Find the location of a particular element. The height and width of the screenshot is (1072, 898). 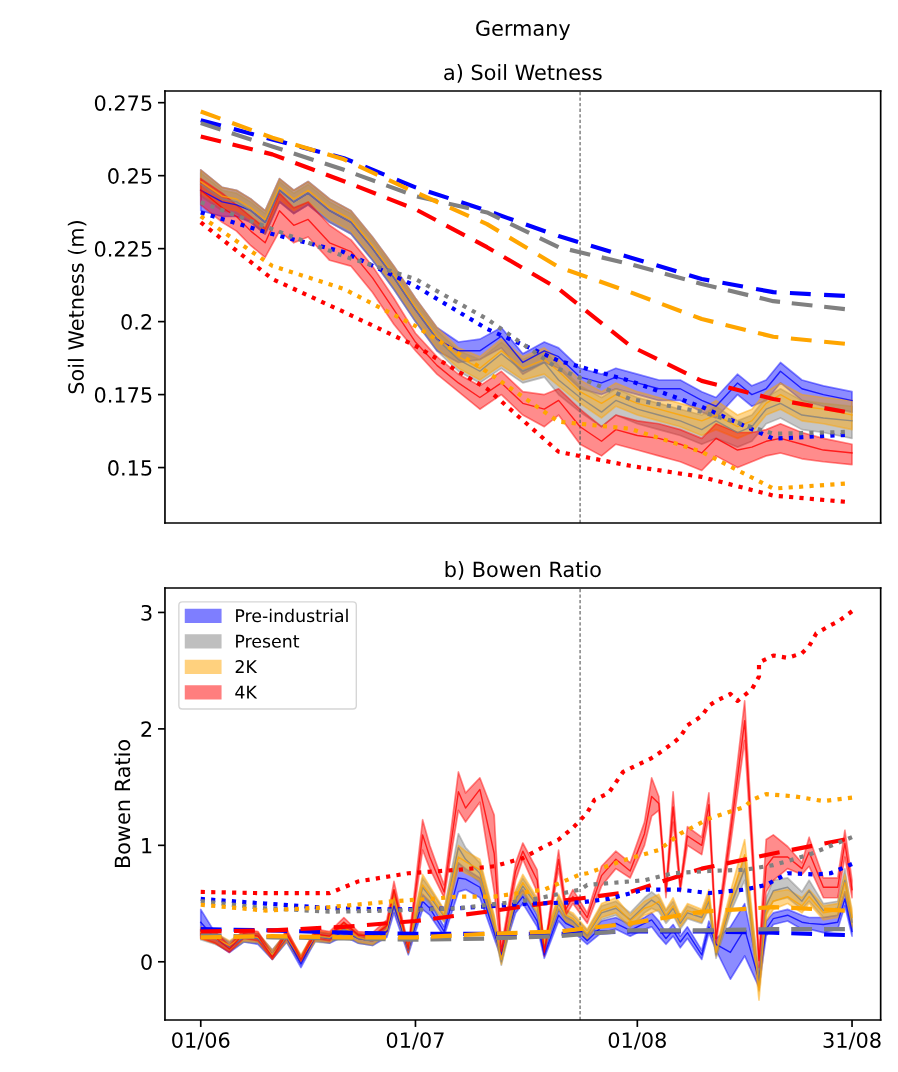

y-tick-label: 1 is located at coordinates (147, 846).